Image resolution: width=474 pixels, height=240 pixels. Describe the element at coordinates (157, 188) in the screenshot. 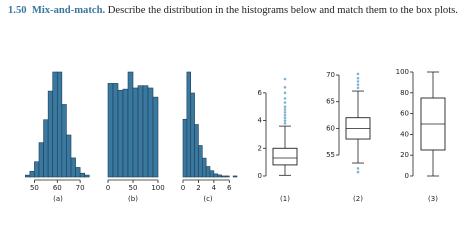

I see `x-tick-label: 100` at that location.